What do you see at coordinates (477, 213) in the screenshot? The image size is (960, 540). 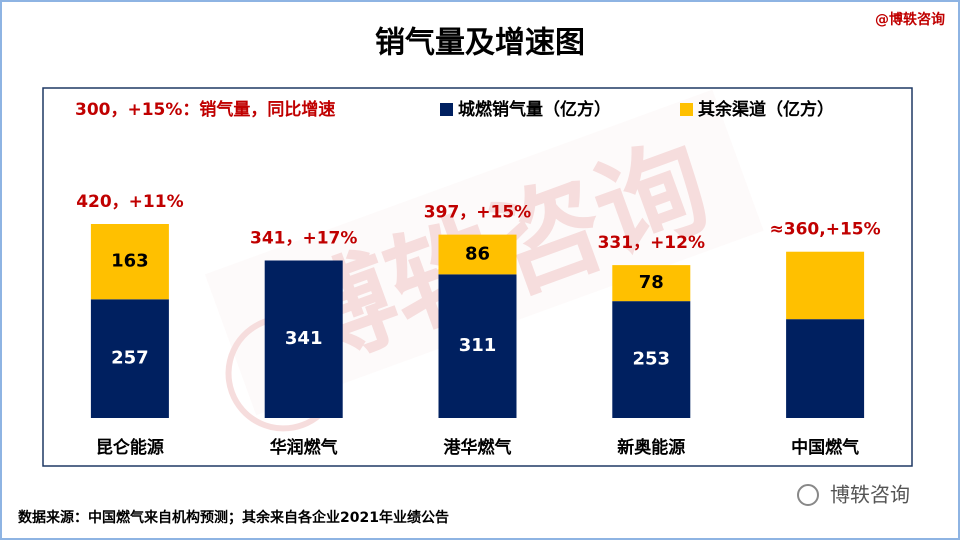 I see `total-label: 397，+15%` at bounding box center [477, 213].